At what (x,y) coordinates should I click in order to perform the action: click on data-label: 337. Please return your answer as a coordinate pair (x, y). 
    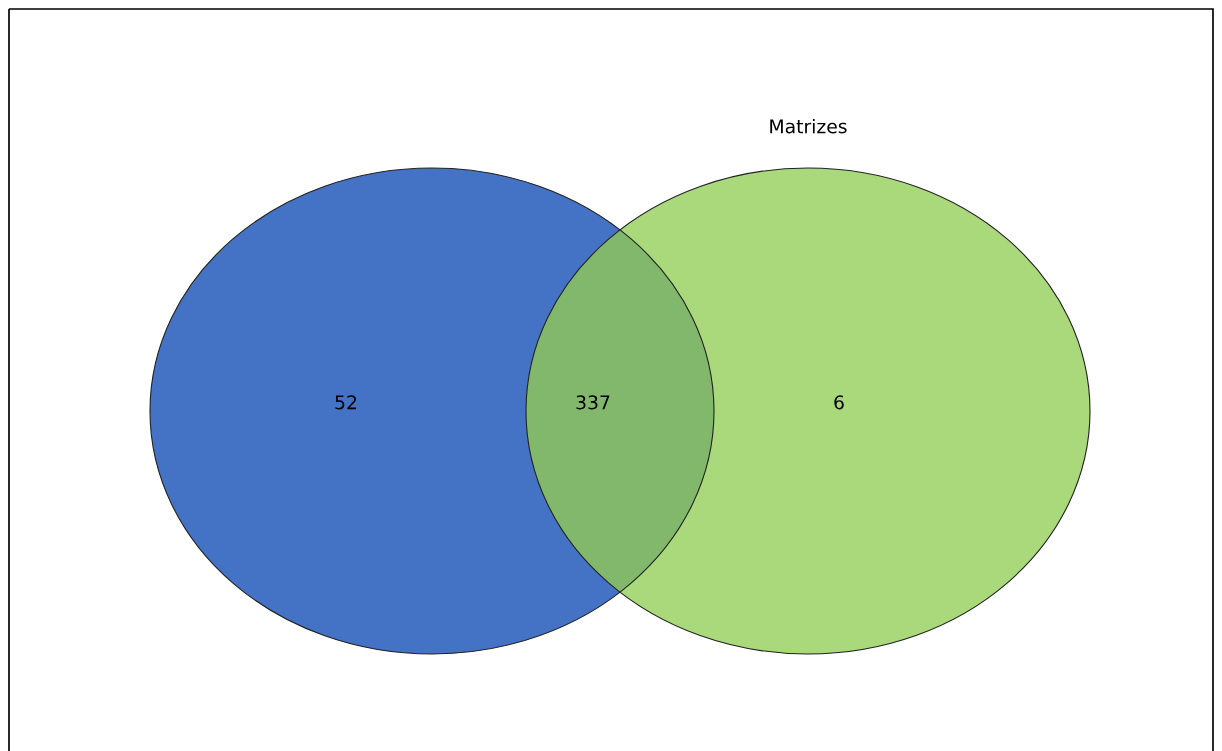
    Looking at the image, I should click on (593, 402).